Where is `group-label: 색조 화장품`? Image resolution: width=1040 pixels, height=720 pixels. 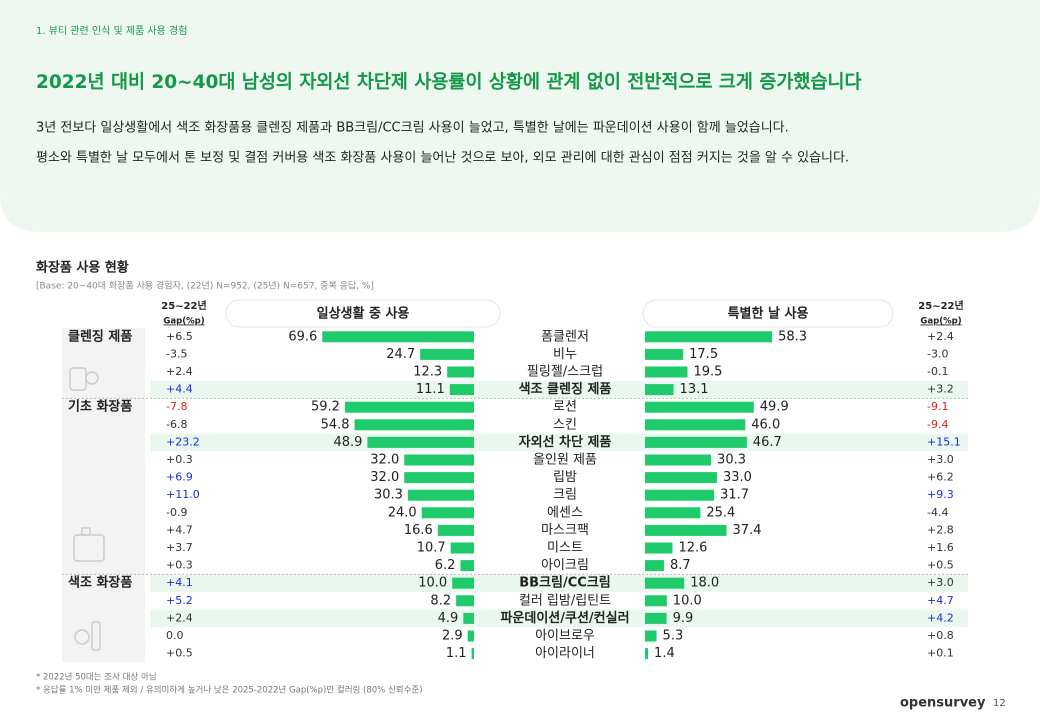 group-label: 색조 화장품 is located at coordinates (100, 583).